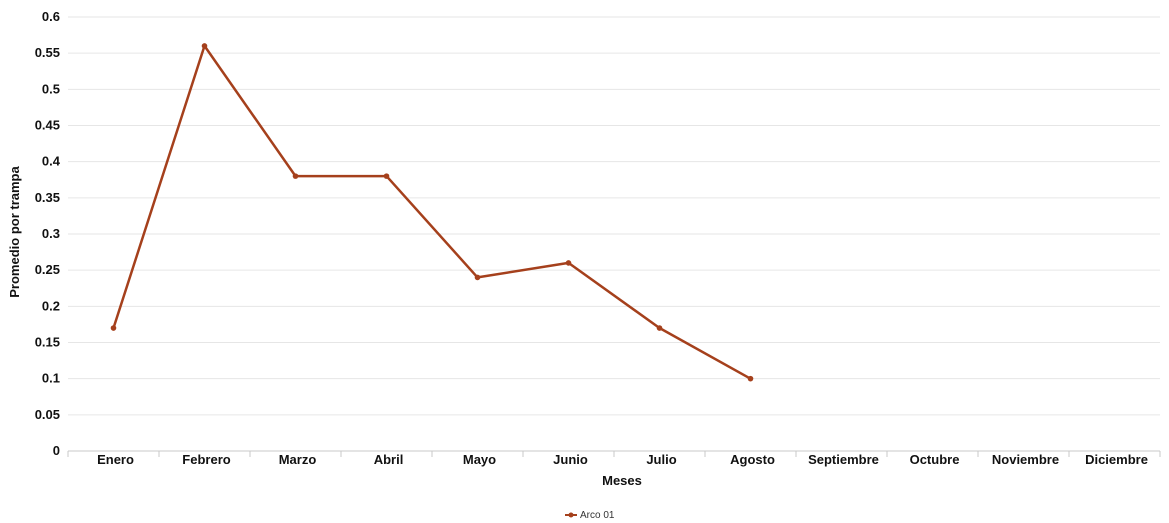 The width and height of the screenshot is (1169, 523). Describe the element at coordinates (51, 305) in the screenshot. I see `y-tick-label: 0.2` at that location.